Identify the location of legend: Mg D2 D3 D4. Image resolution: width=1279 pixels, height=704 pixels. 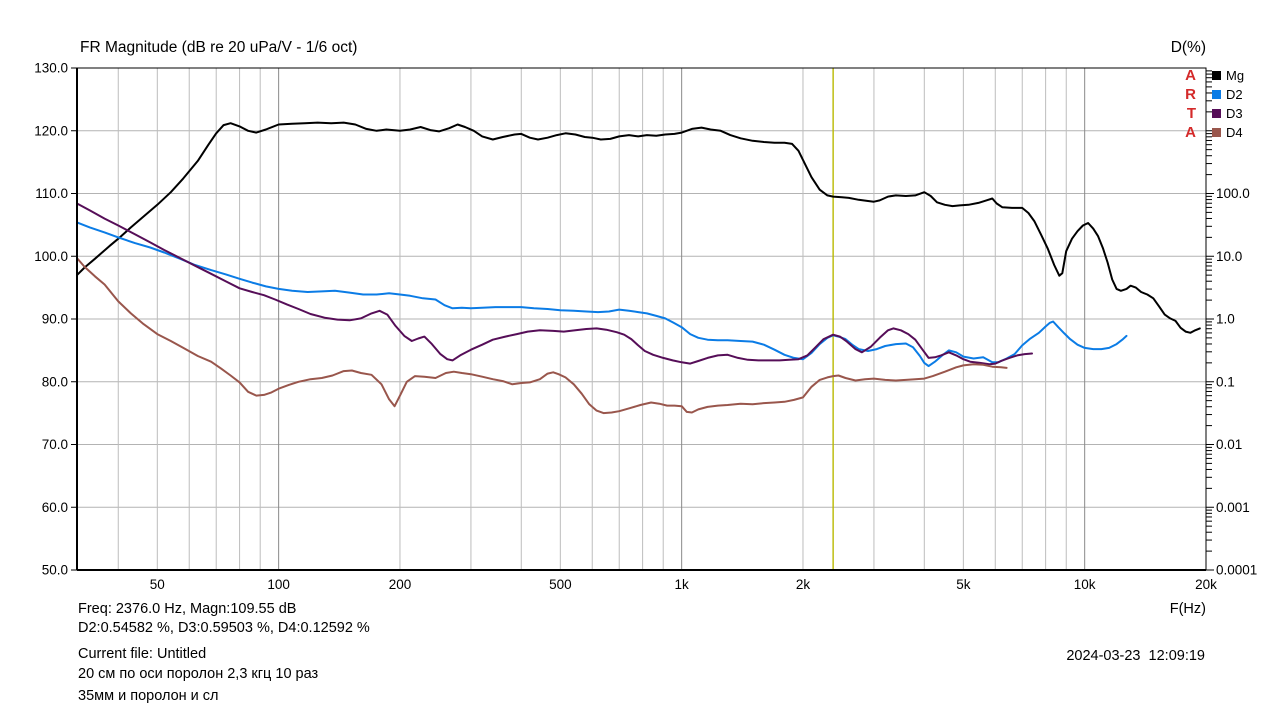
(1228, 104).